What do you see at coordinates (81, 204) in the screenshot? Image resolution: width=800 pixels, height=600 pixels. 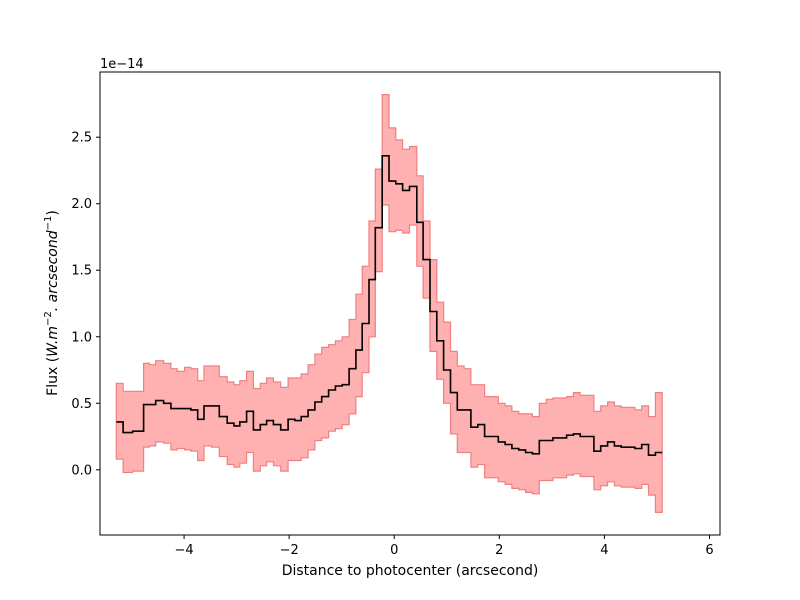 I see `y-tick-label: 2.0` at bounding box center [81, 204].